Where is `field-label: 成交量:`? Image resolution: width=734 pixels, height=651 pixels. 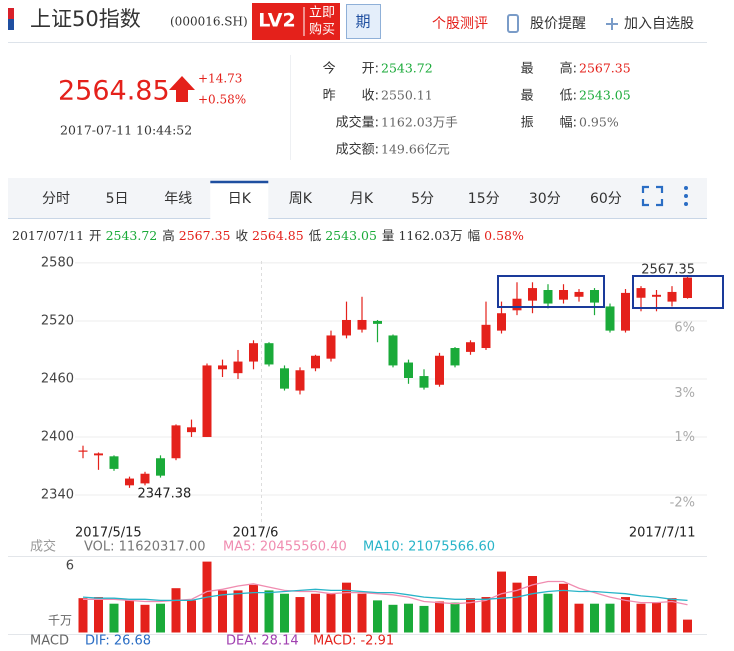 field-label: 成交量: is located at coordinates (357, 123).